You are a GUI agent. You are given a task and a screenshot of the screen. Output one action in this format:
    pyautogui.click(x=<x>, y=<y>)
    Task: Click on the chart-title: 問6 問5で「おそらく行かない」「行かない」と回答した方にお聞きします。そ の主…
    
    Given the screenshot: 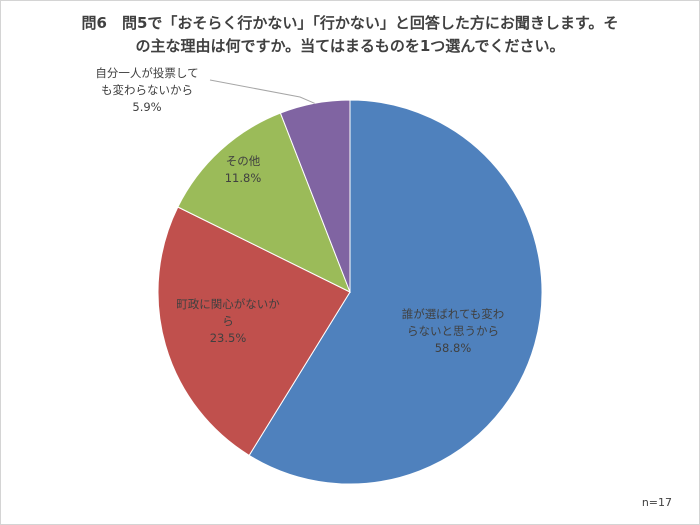 What is the action you would take?
    pyautogui.click(x=350, y=34)
    